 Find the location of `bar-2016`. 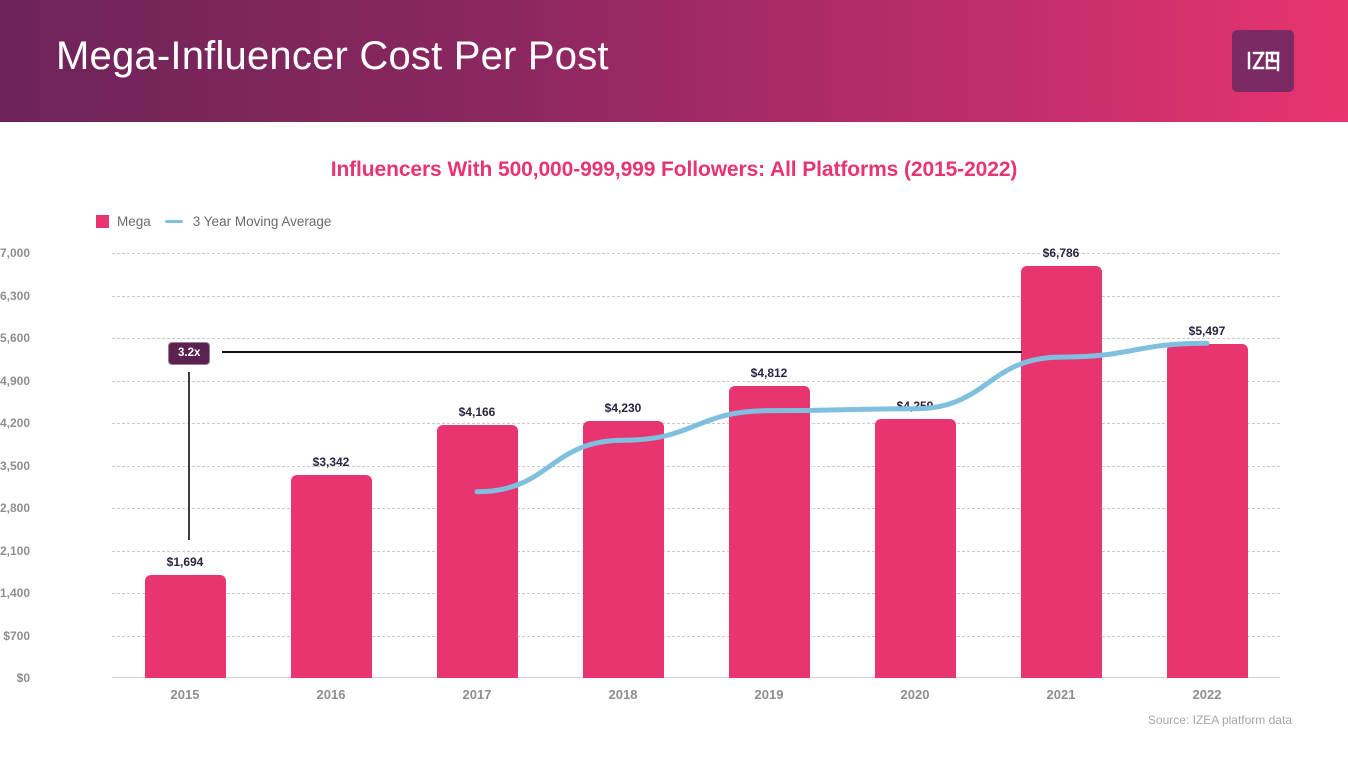

bar-2016 is located at coordinates (331, 576).